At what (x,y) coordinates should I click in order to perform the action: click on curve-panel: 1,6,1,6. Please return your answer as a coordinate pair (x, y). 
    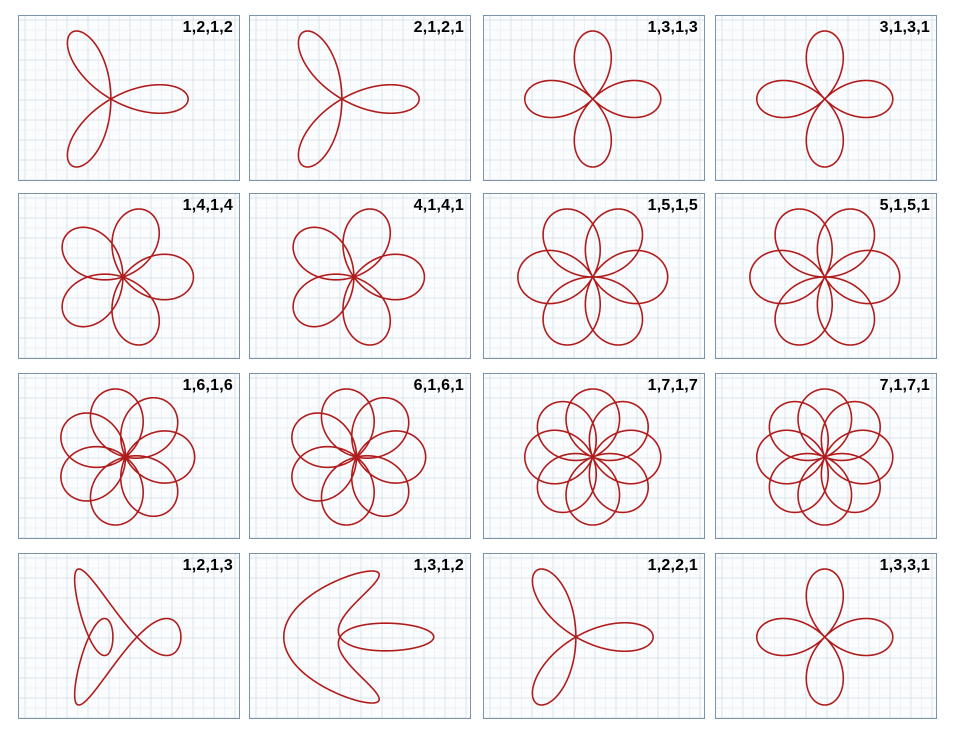
    Looking at the image, I should click on (129, 456).